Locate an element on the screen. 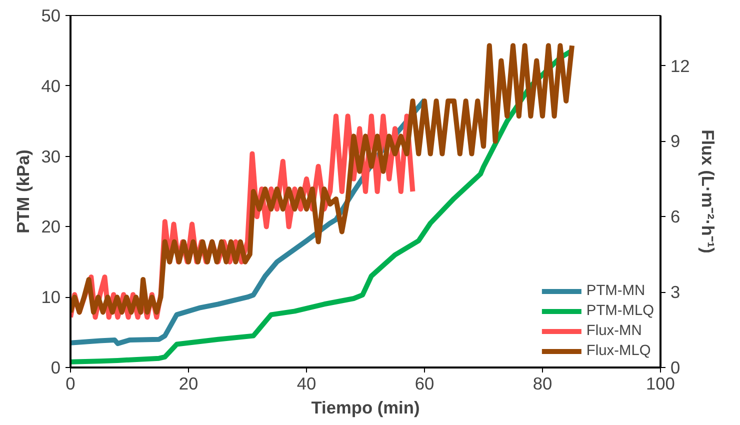  x-tick-label: 0 is located at coordinates (71, 384).